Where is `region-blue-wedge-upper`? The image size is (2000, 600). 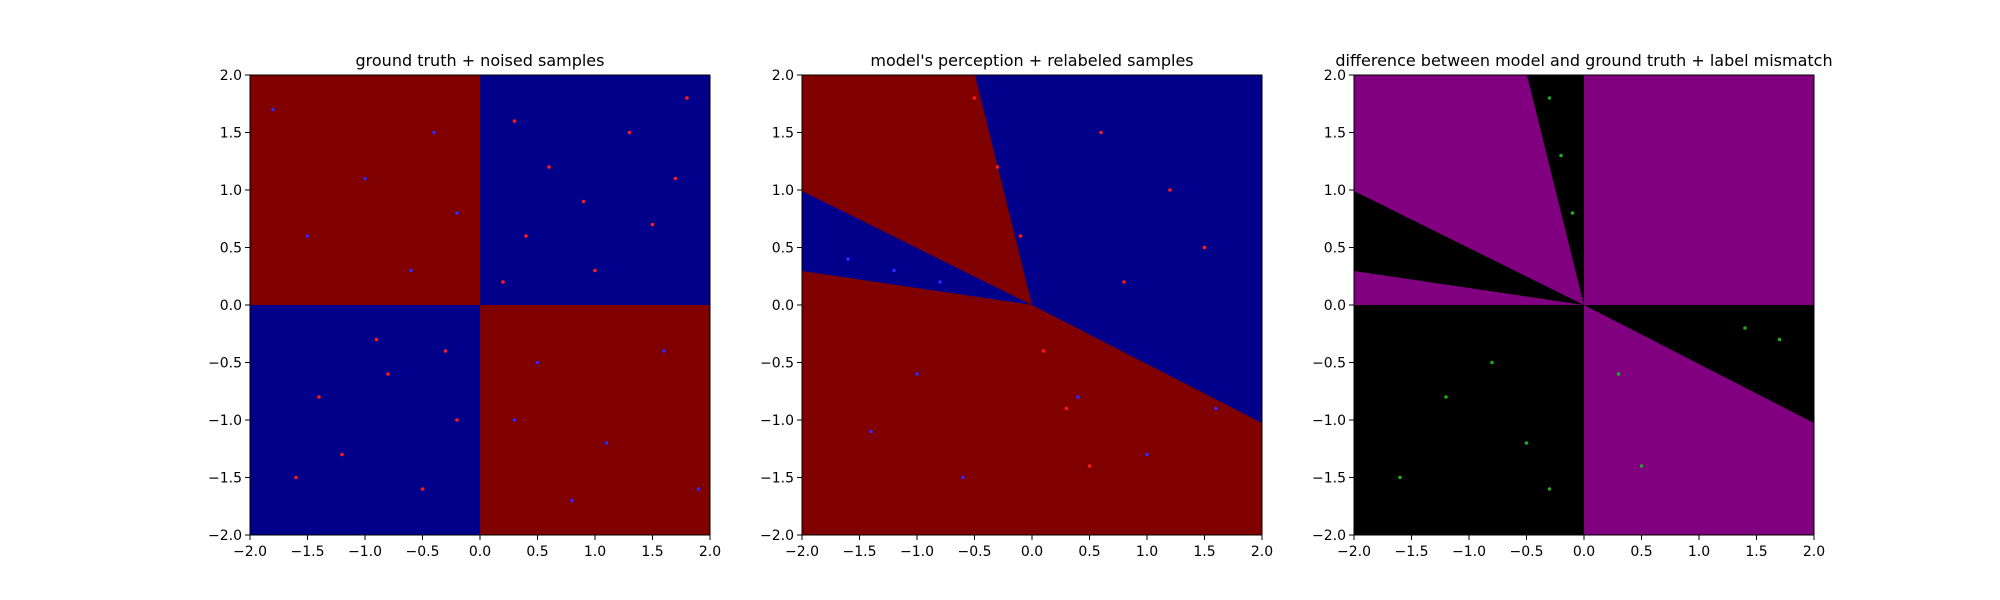 region-blue-wedge-upper is located at coordinates (1118, 249).